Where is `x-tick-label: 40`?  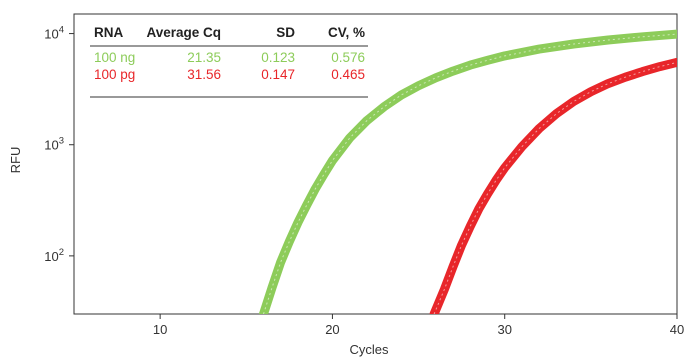 x-tick-label: 40 is located at coordinates (677, 329).